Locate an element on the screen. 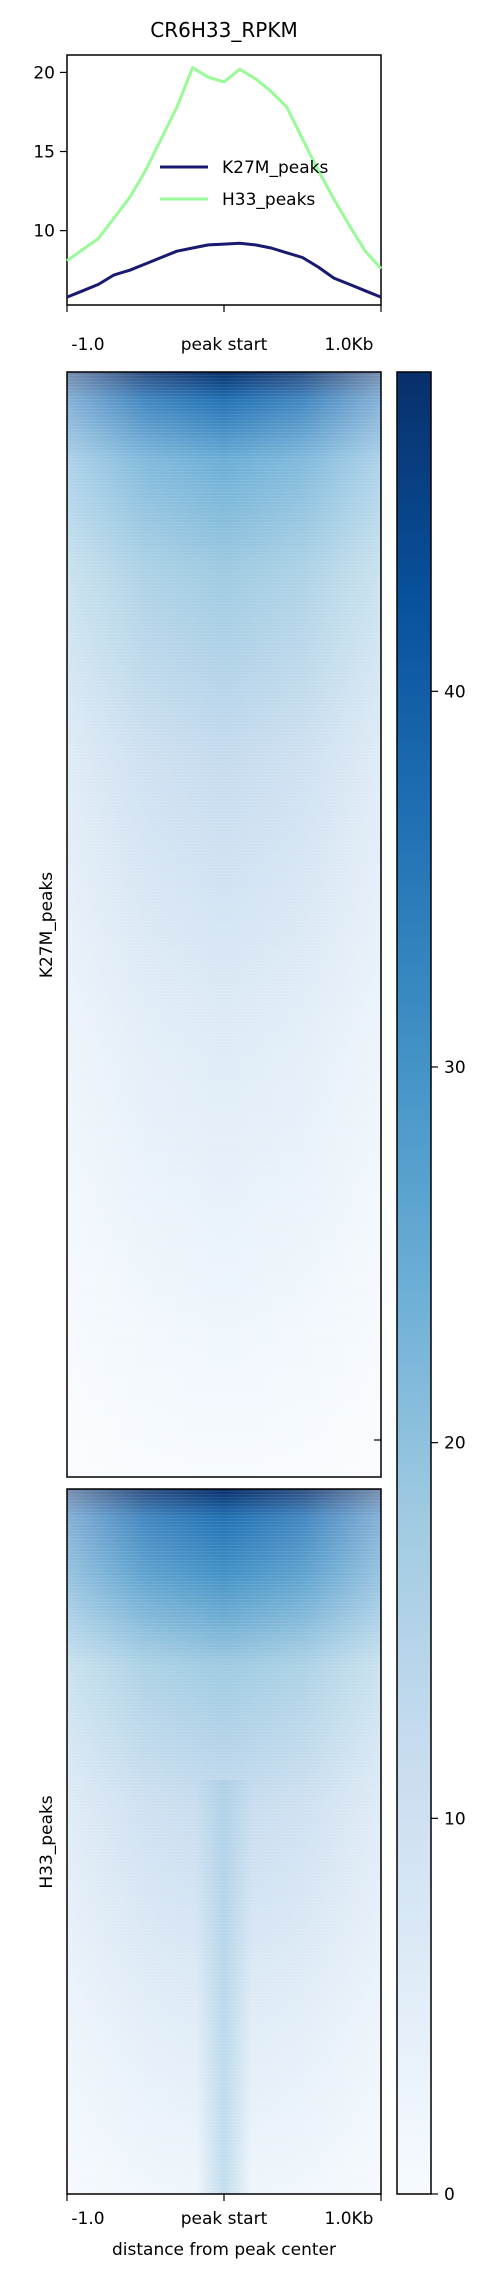 This screenshot has height=2288, width=497. colorbar: 0 10 20 30 40 is located at coordinates (431, 1288).